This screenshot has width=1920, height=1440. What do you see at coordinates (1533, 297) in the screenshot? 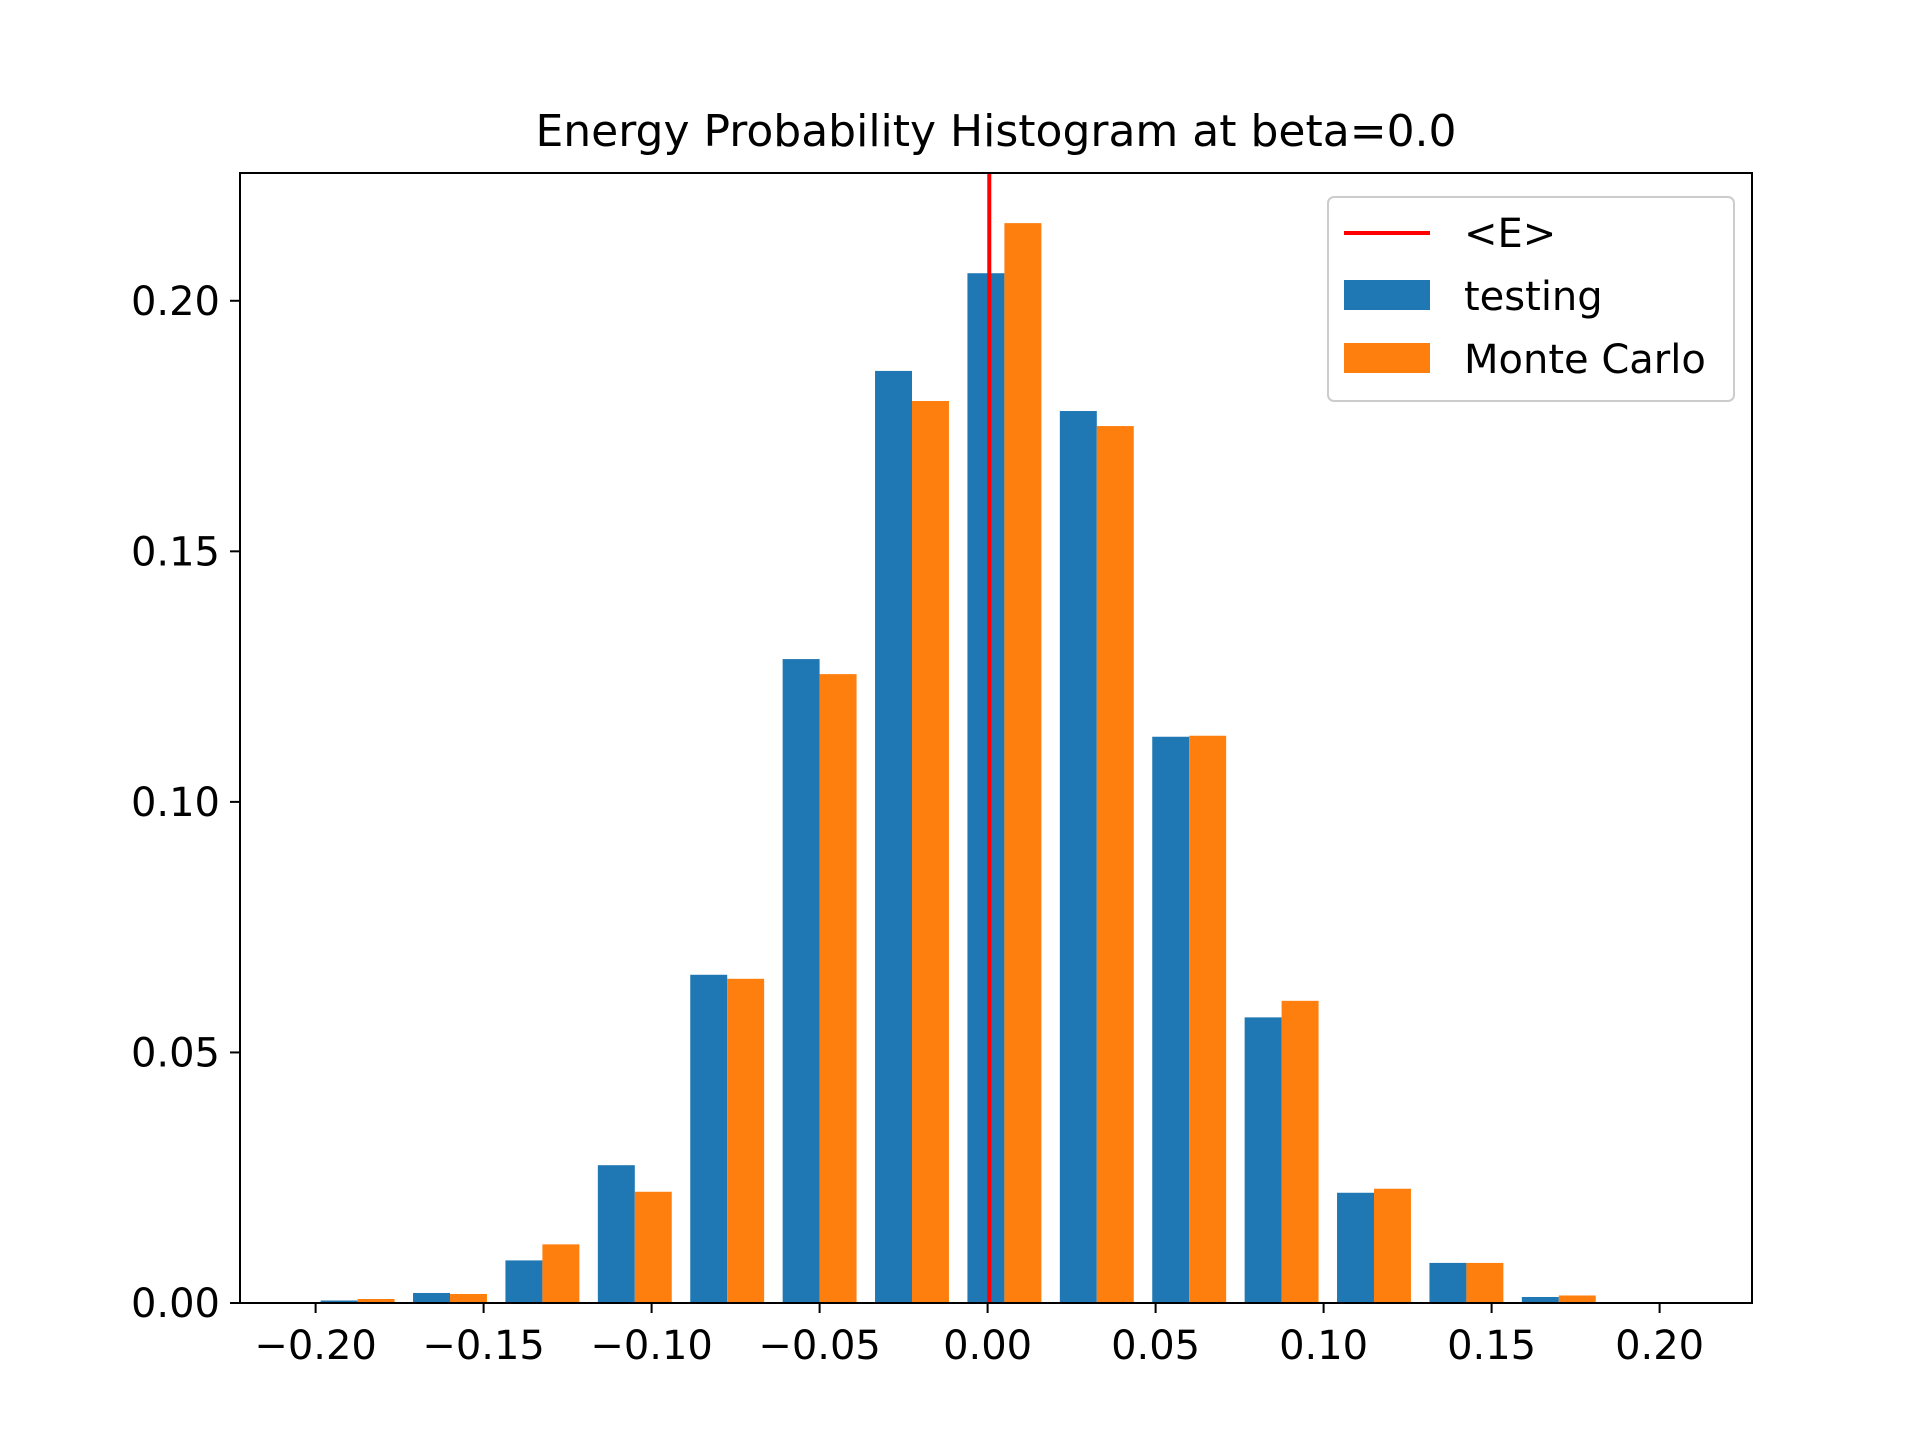
I see `legend-label-testing: testing` at bounding box center [1533, 297].